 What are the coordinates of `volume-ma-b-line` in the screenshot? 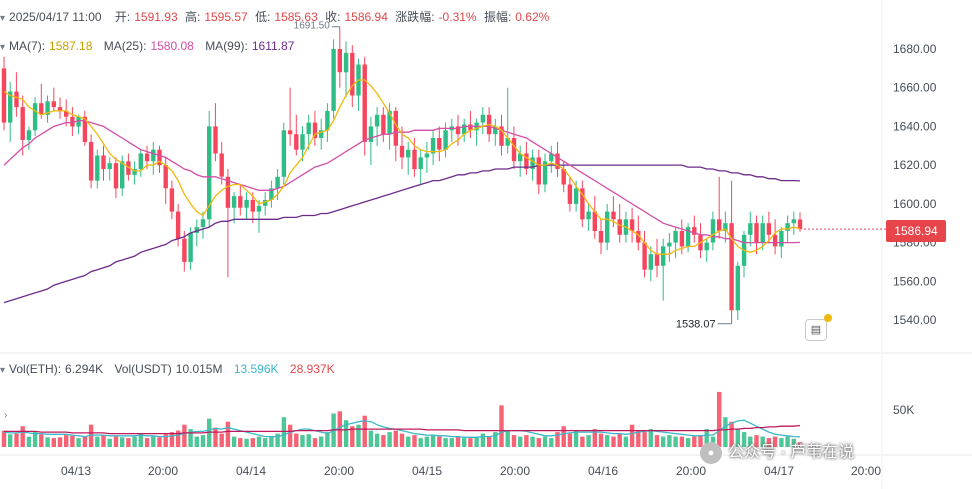 It's located at (402, 429).